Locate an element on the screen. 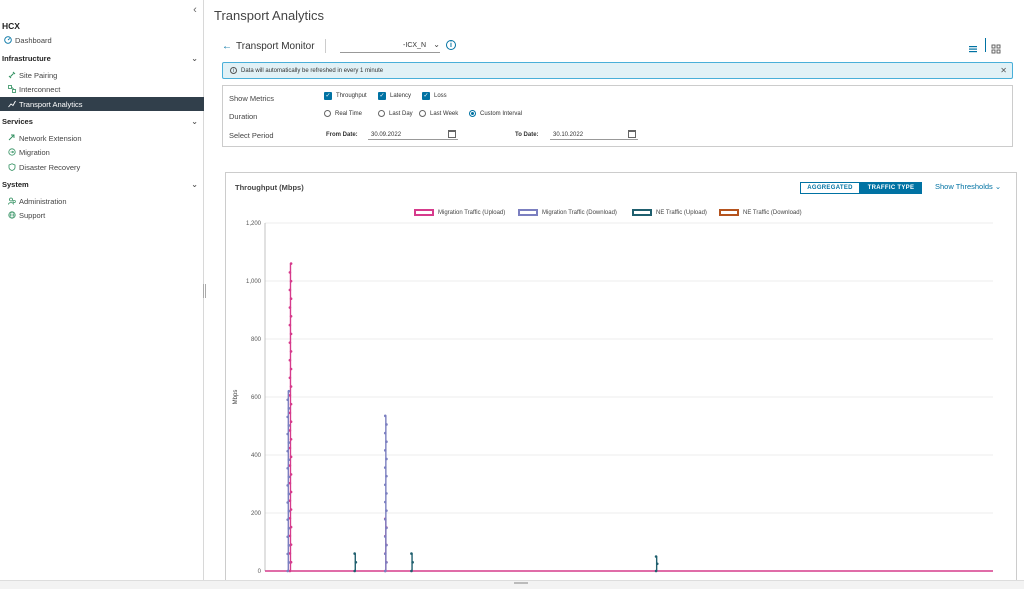 The height and width of the screenshot is (589, 1024). page-title: Transport Analytics is located at coordinates (269, 15).